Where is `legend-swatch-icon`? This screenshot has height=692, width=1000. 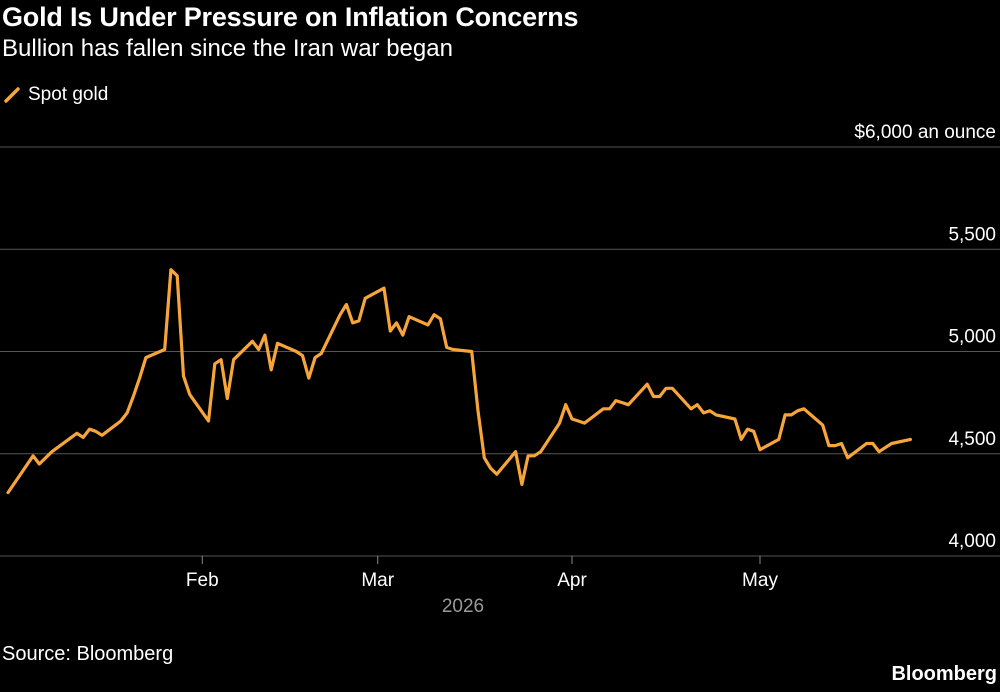 legend-swatch-icon is located at coordinates (12, 95).